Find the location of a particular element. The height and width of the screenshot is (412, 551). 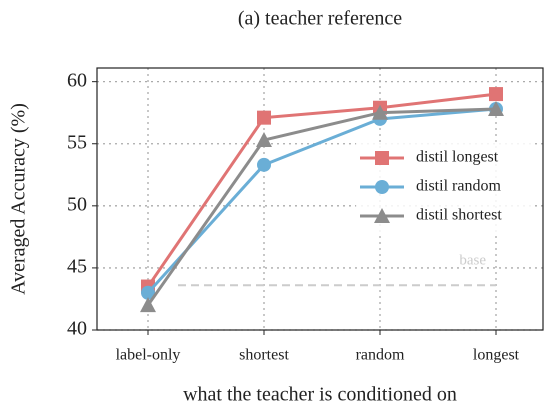

x-tick-label: longest is located at coordinates (496, 355).